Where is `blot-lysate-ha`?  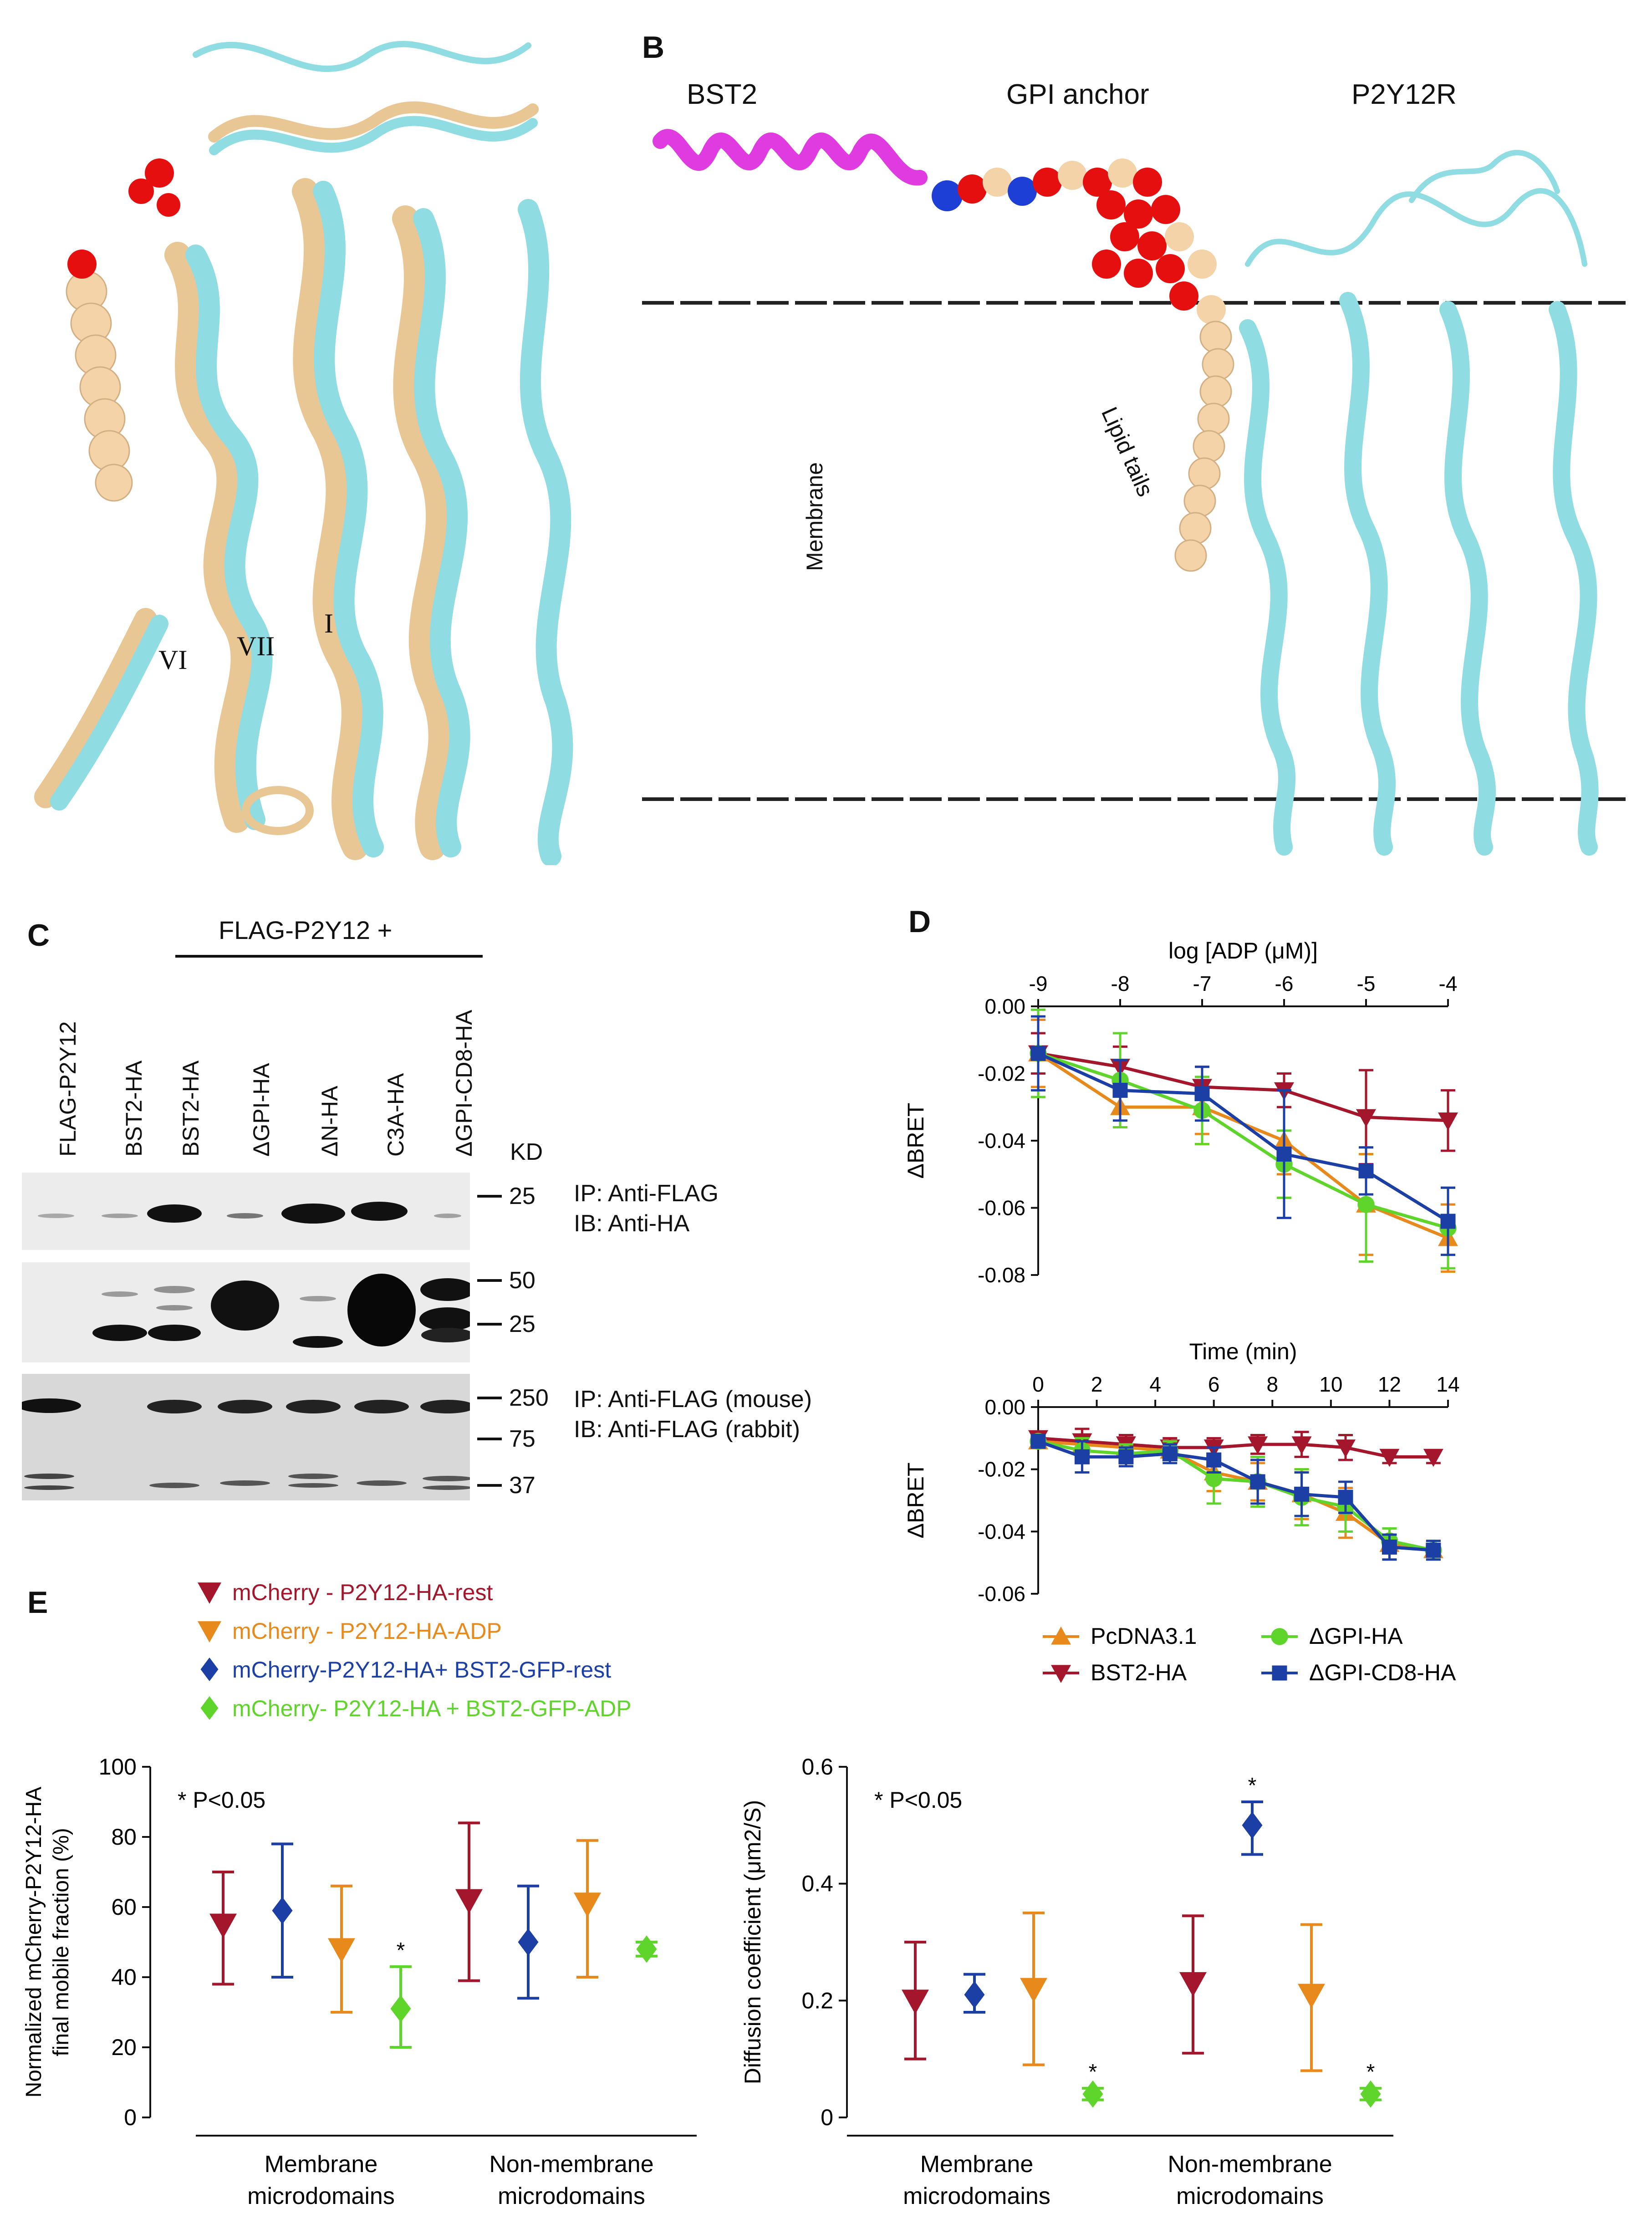 blot-lysate-ha is located at coordinates (249, 1312).